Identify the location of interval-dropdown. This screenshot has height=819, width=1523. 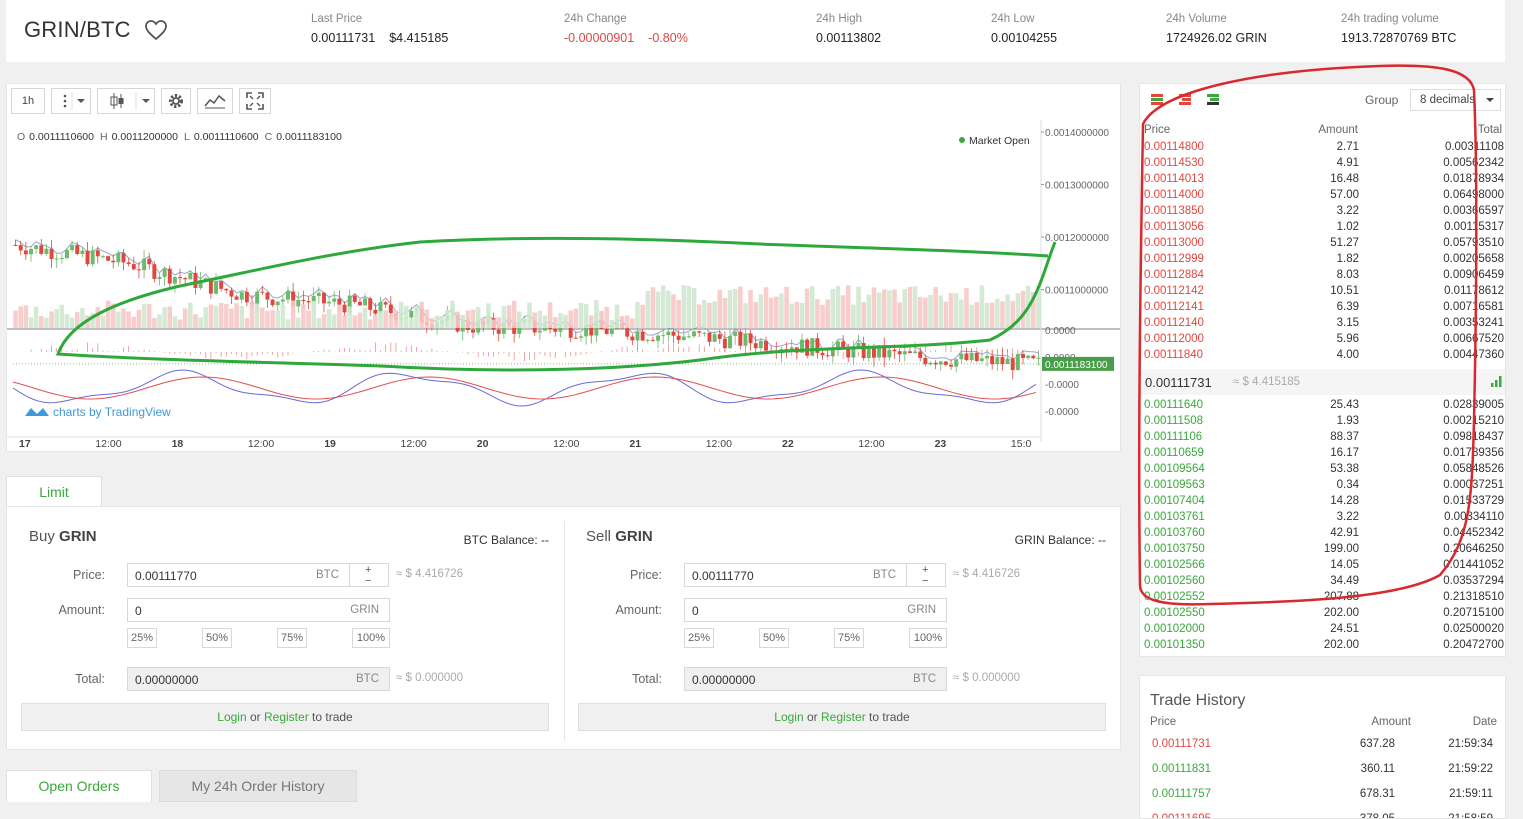
(71, 101).